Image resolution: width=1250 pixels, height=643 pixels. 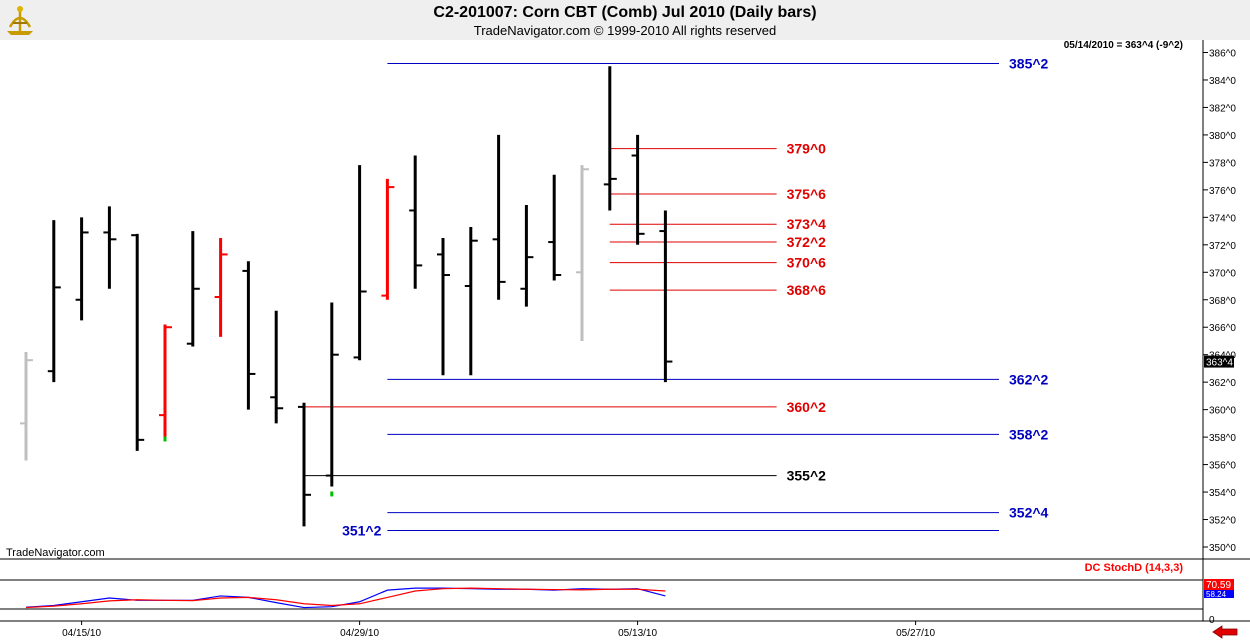 I want to click on y-tick-label: 370^0, so click(x=1222, y=273).